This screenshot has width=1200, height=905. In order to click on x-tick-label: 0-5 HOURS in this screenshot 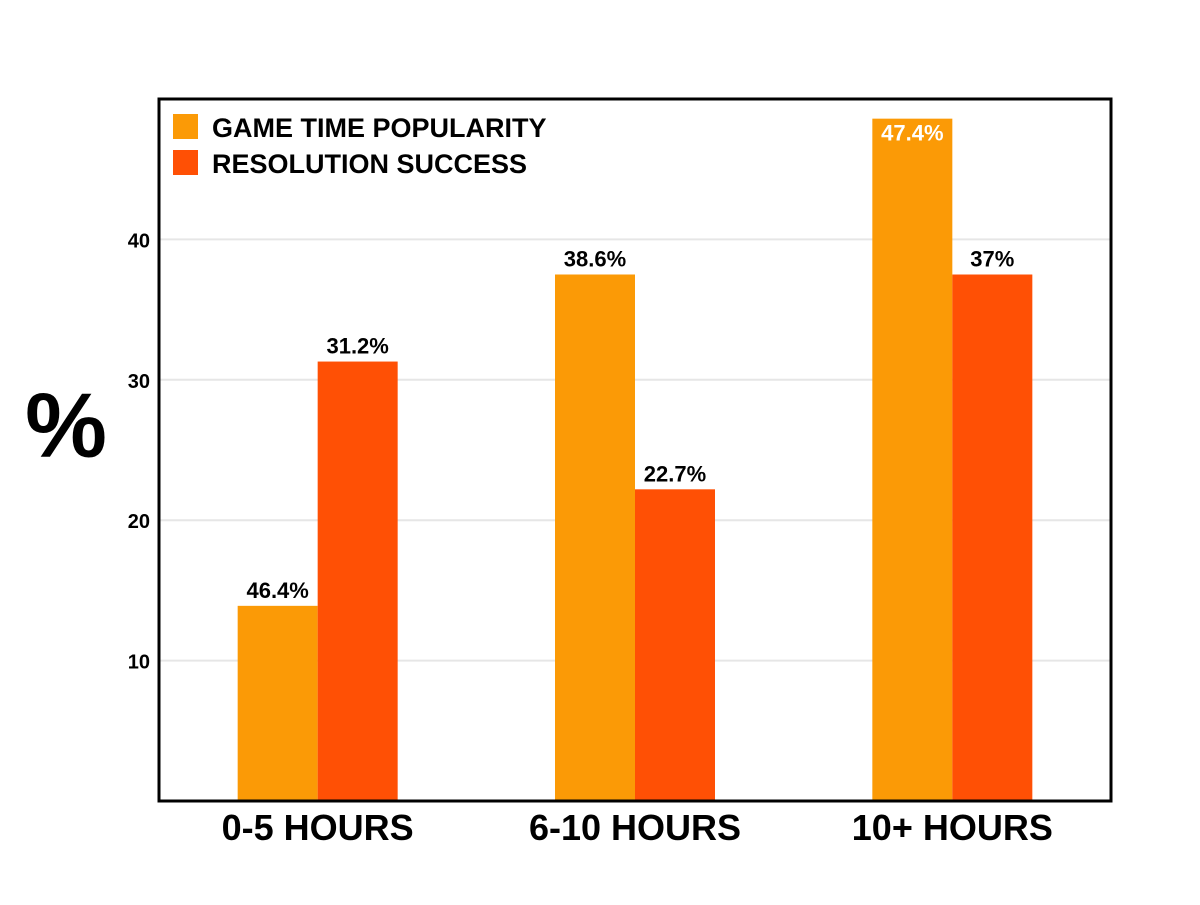, I will do `click(318, 827)`.